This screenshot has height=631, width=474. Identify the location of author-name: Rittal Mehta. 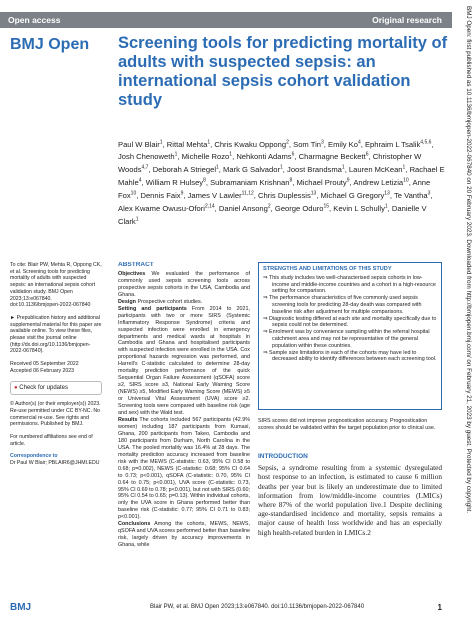
(187, 144).